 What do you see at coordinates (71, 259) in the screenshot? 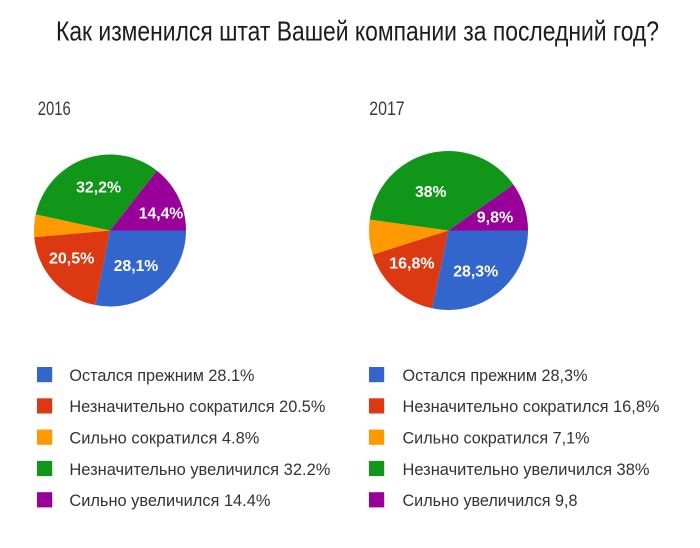
I see `svg-text: 20,5%` at bounding box center [71, 259].